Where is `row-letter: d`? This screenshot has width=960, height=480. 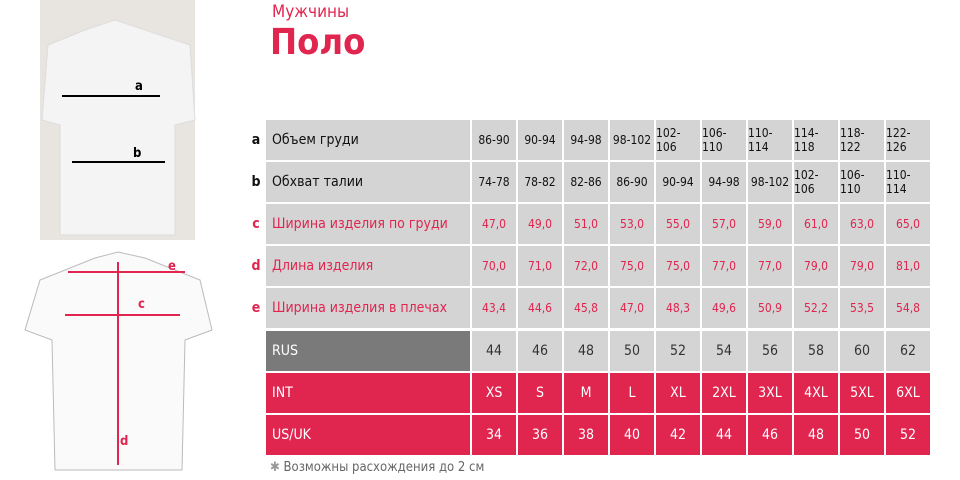
row-letter: d is located at coordinates (256, 266).